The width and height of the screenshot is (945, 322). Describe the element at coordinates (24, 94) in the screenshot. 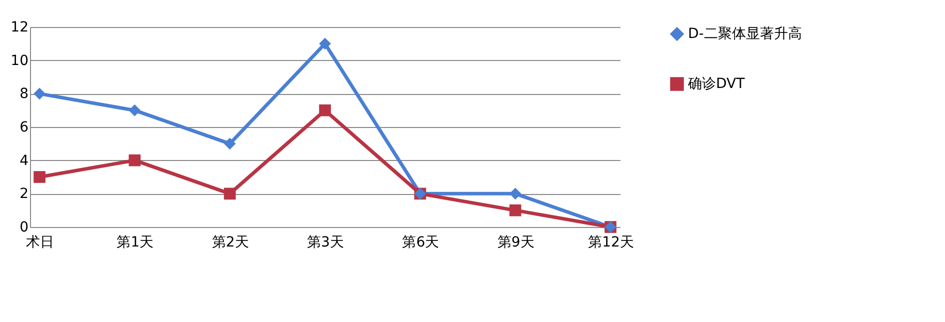

I see `y-tick-label: 8` at that location.